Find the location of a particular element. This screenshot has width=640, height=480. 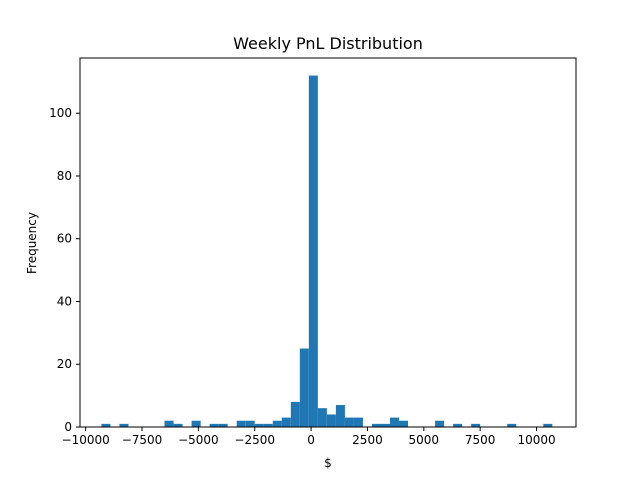

y-tick-label: 80 is located at coordinates (64, 176).